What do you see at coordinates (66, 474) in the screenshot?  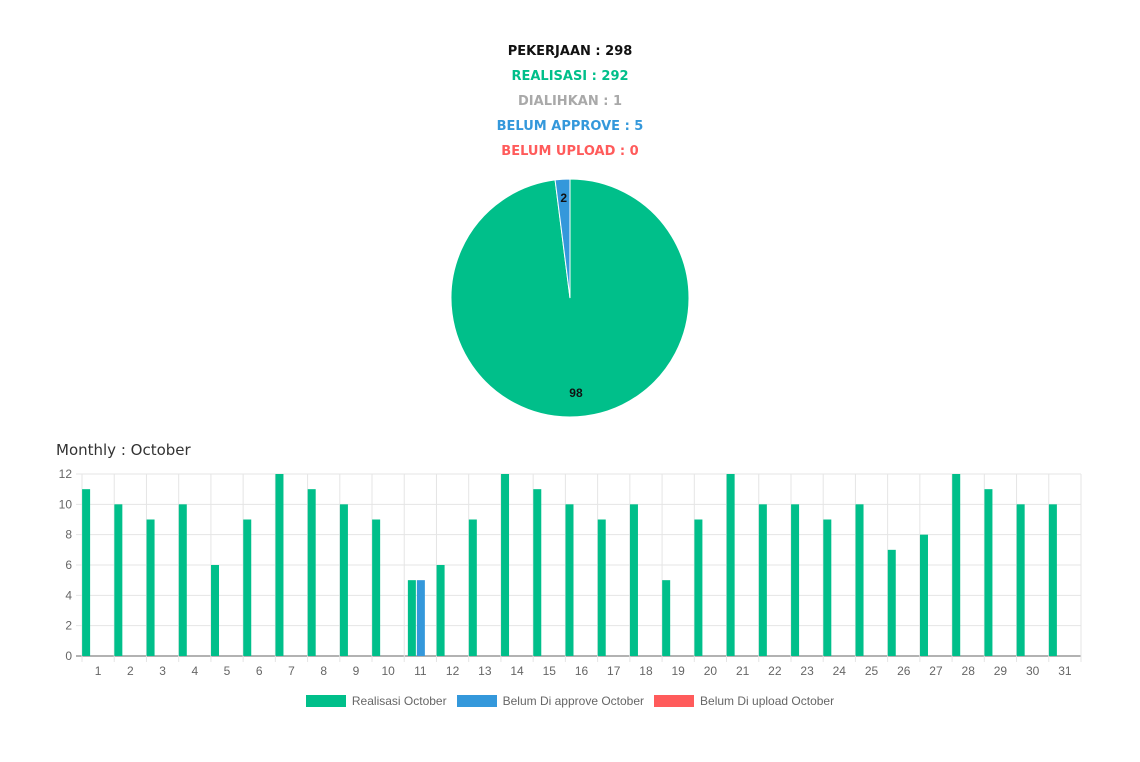 I see `y-tick-12: 12` at bounding box center [66, 474].